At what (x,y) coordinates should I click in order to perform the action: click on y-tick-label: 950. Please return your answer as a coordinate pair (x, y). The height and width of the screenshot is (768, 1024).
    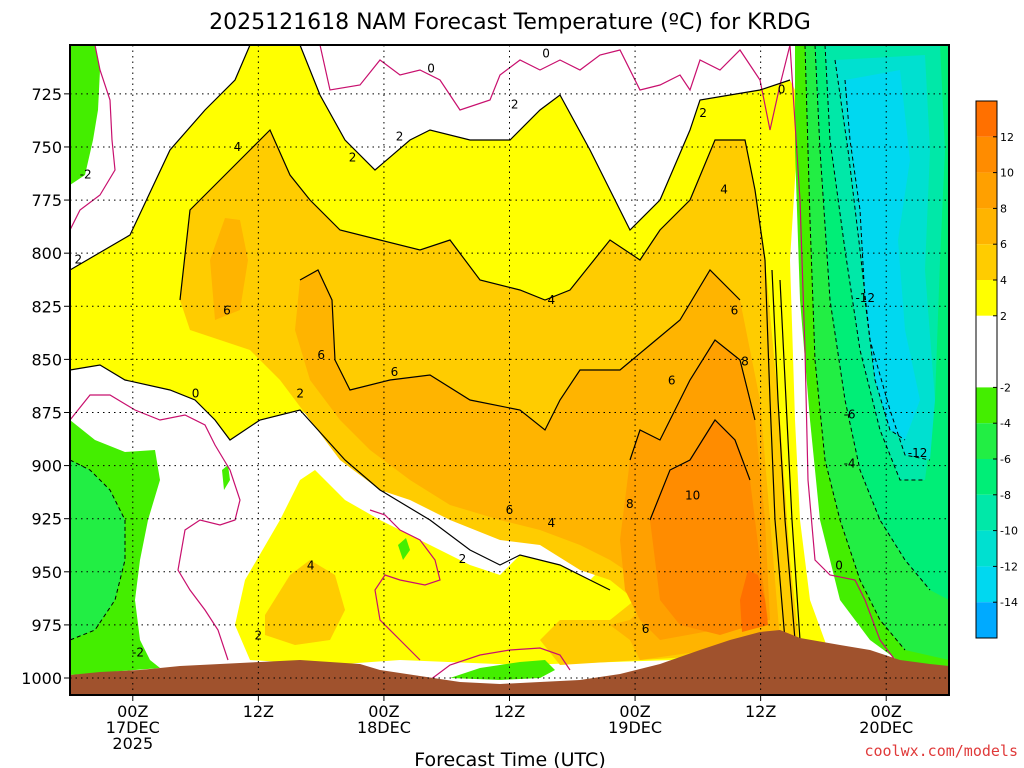
    Looking at the image, I should click on (46, 572).